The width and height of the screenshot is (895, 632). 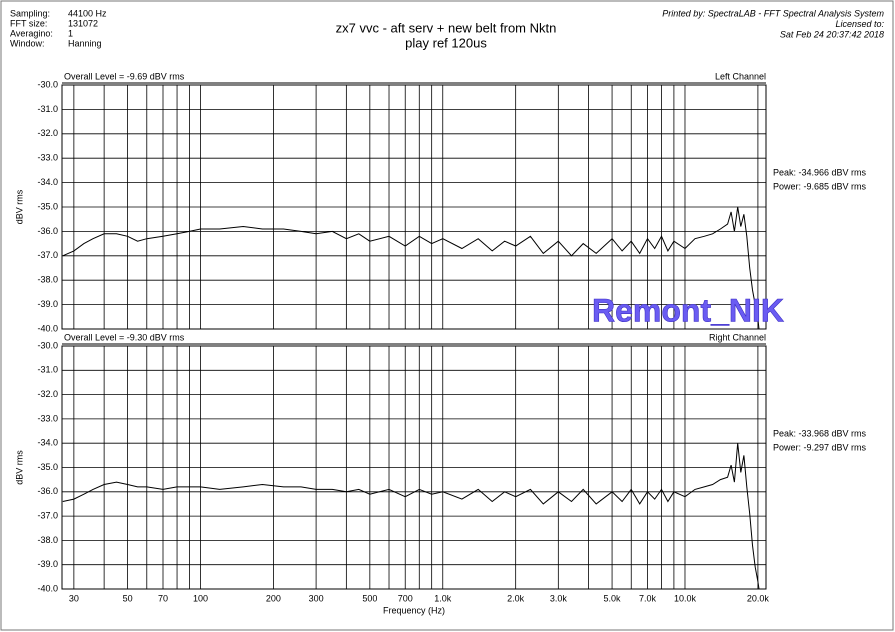 What do you see at coordinates (516, 598) in the screenshot?
I see `x-tick-label: 2.0k` at bounding box center [516, 598].